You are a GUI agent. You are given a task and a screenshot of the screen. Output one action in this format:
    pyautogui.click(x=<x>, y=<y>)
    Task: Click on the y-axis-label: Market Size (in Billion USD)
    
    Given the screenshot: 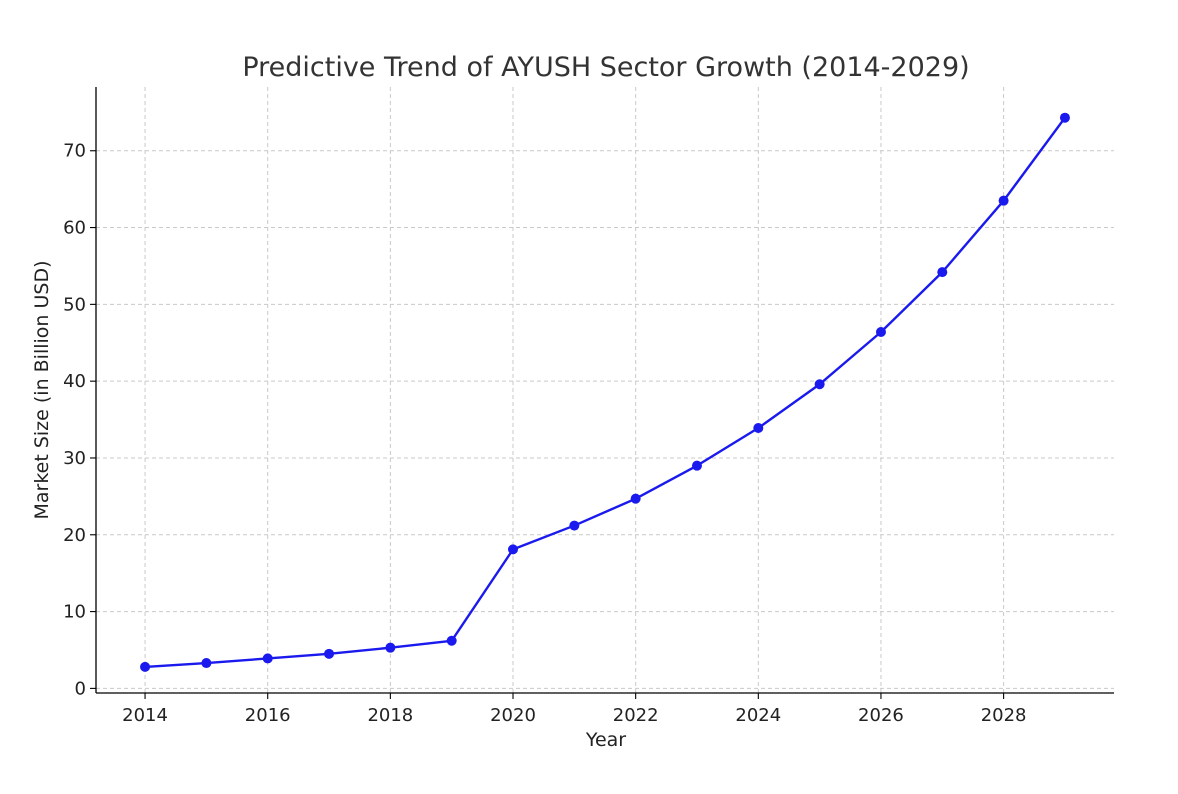 What is the action you would take?
    pyautogui.click(x=42, y=389)
    